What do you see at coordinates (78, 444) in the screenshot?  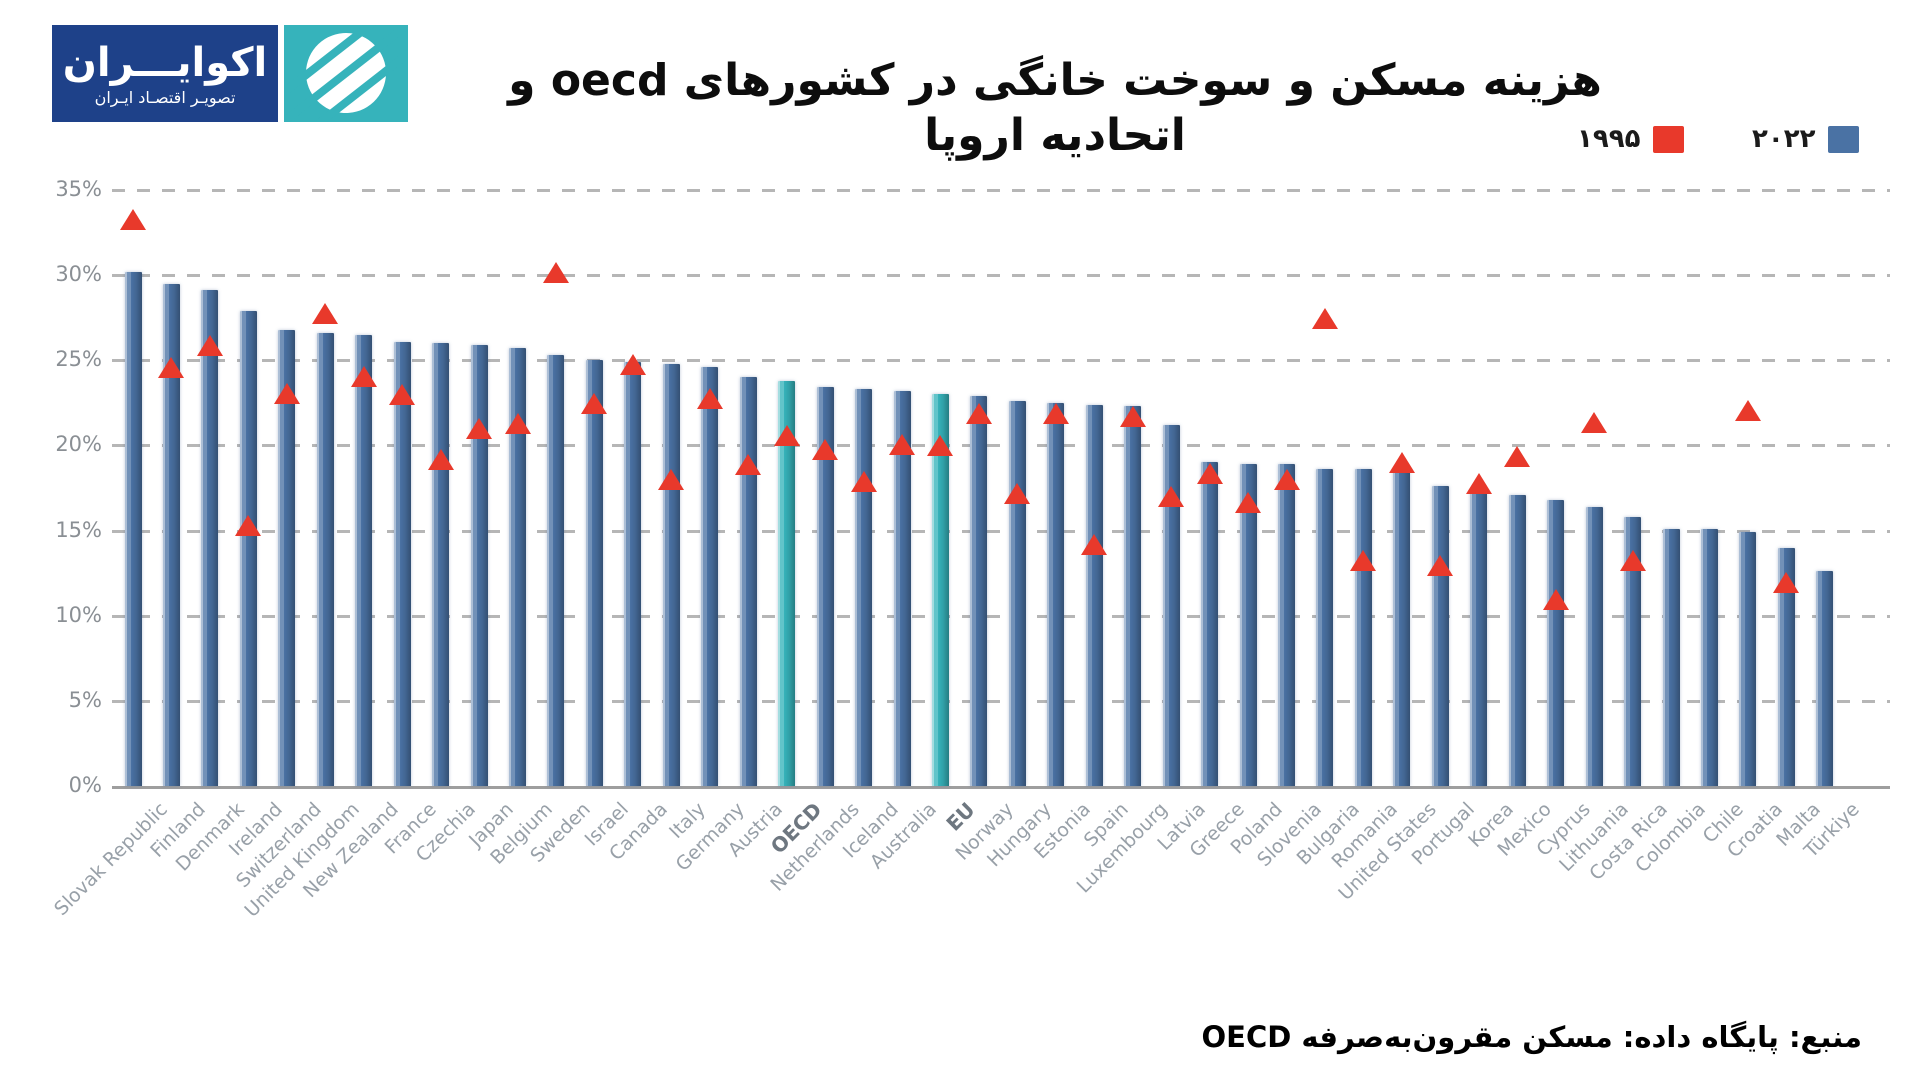 I see `y-tick-label: 20%` at bounding box center [78, 444].